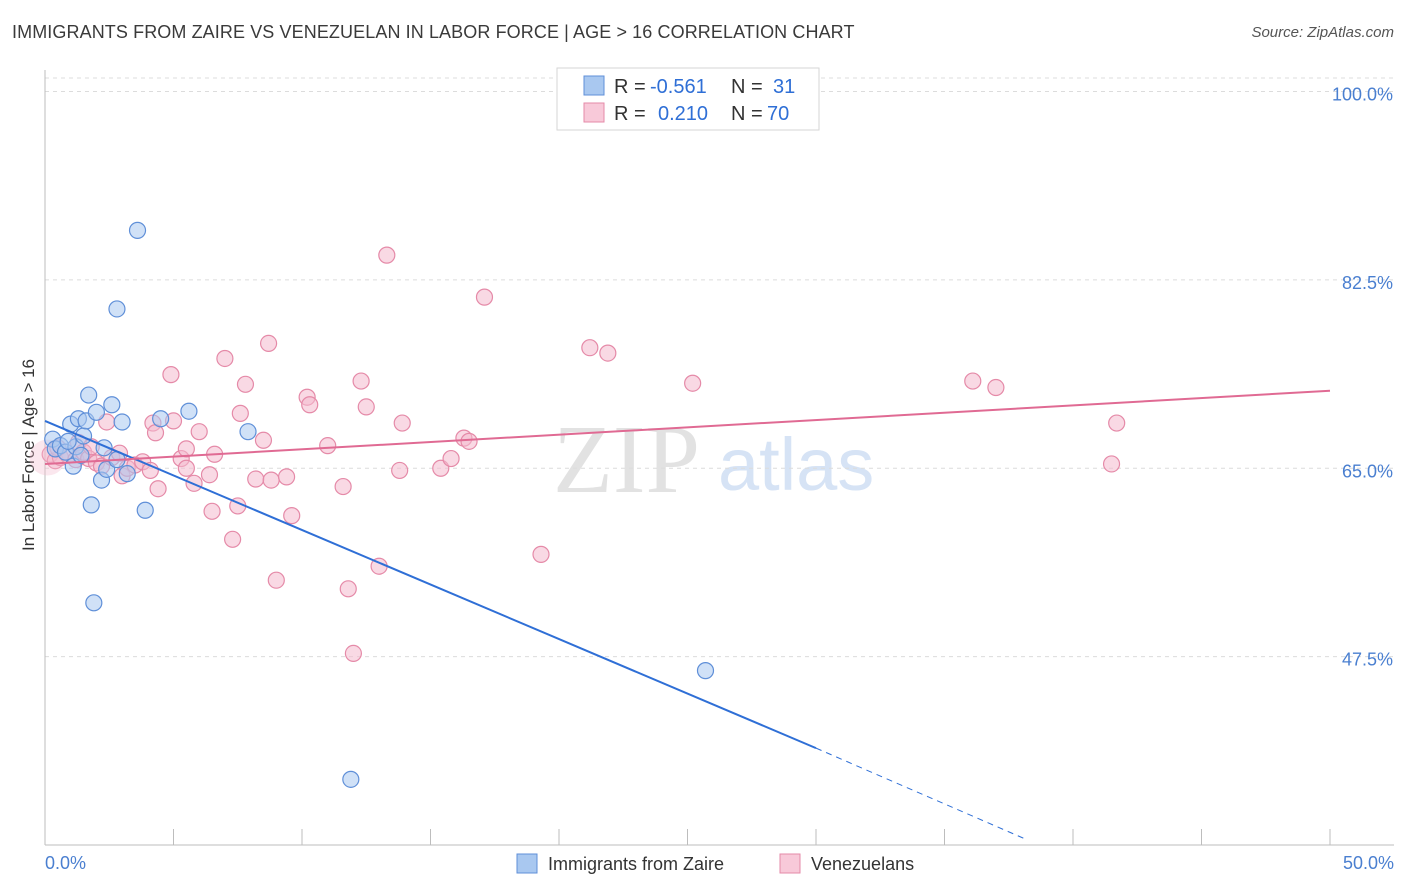 The image size is (1406, 892). I want to click on y-tick-label: 100.0%, so click(1362, 95).